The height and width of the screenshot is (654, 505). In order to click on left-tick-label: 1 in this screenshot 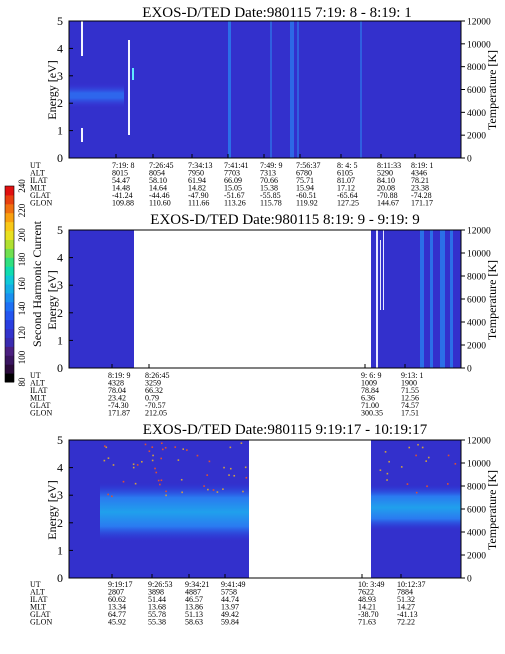, I will do `click(60, 550)`.